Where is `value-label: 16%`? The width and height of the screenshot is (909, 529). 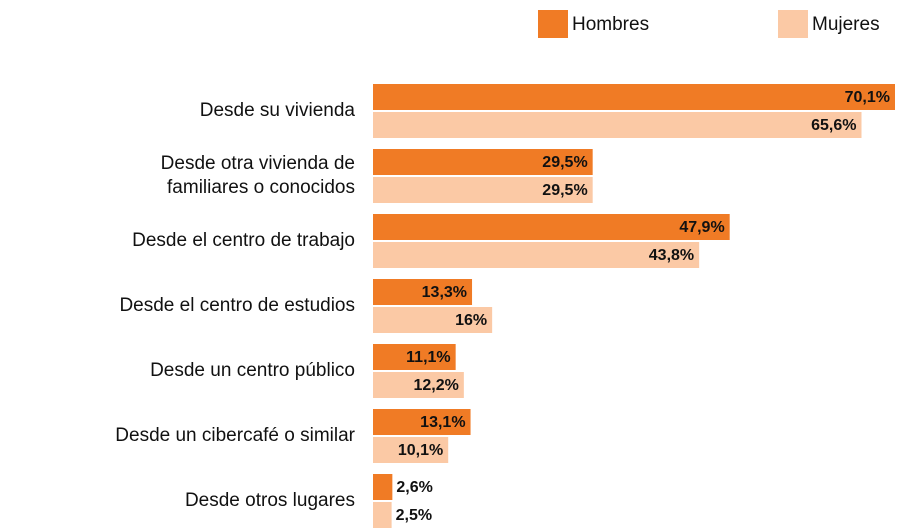 value-label: 16% is located at coordinates (471, 320).